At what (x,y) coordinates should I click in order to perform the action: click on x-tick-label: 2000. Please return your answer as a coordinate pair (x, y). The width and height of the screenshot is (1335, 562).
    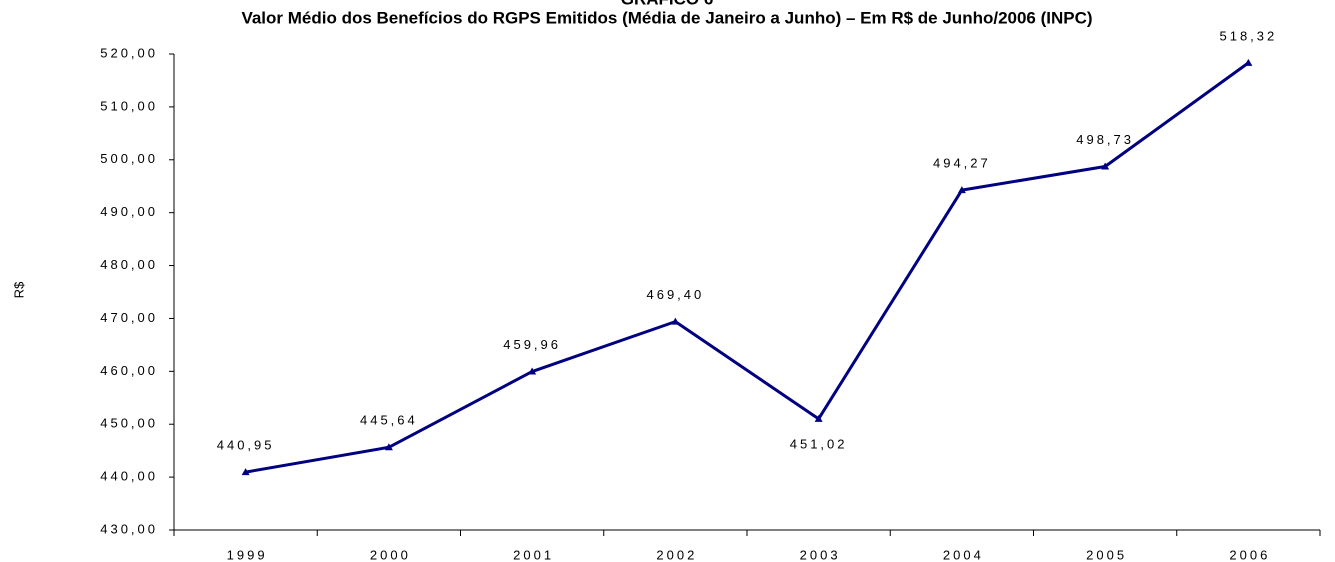
    Looking at the image, I should click on (390, 554).